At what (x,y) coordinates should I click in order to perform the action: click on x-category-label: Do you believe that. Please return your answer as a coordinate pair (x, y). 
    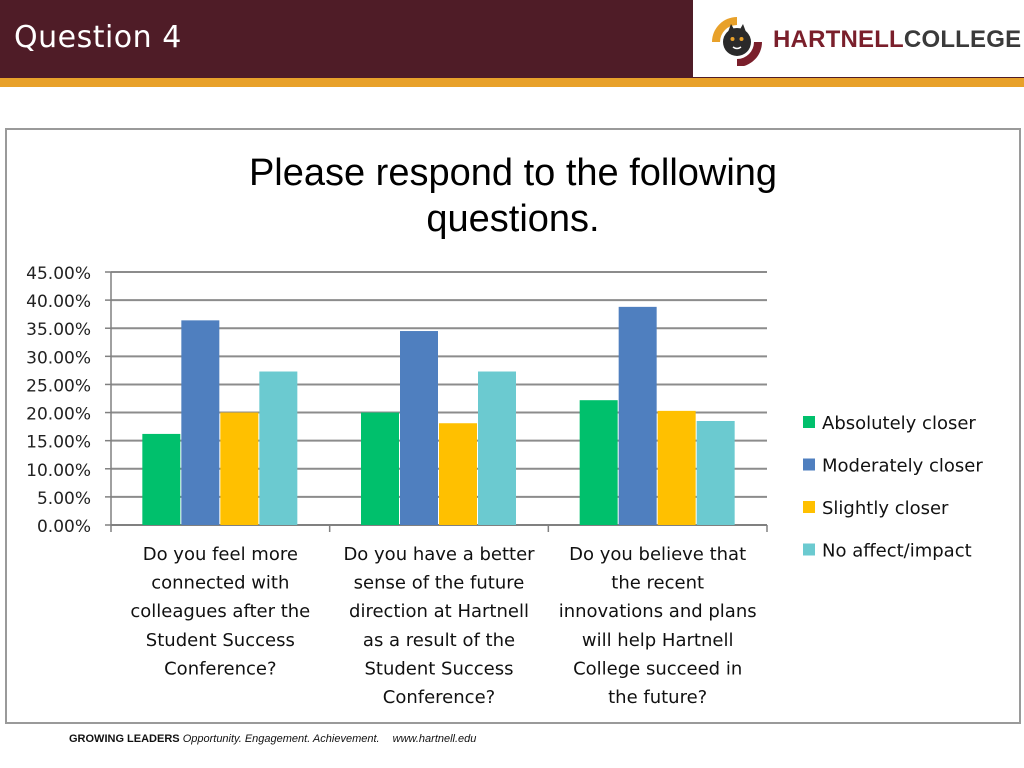
    Looking at the image, I should click on (657, 554).